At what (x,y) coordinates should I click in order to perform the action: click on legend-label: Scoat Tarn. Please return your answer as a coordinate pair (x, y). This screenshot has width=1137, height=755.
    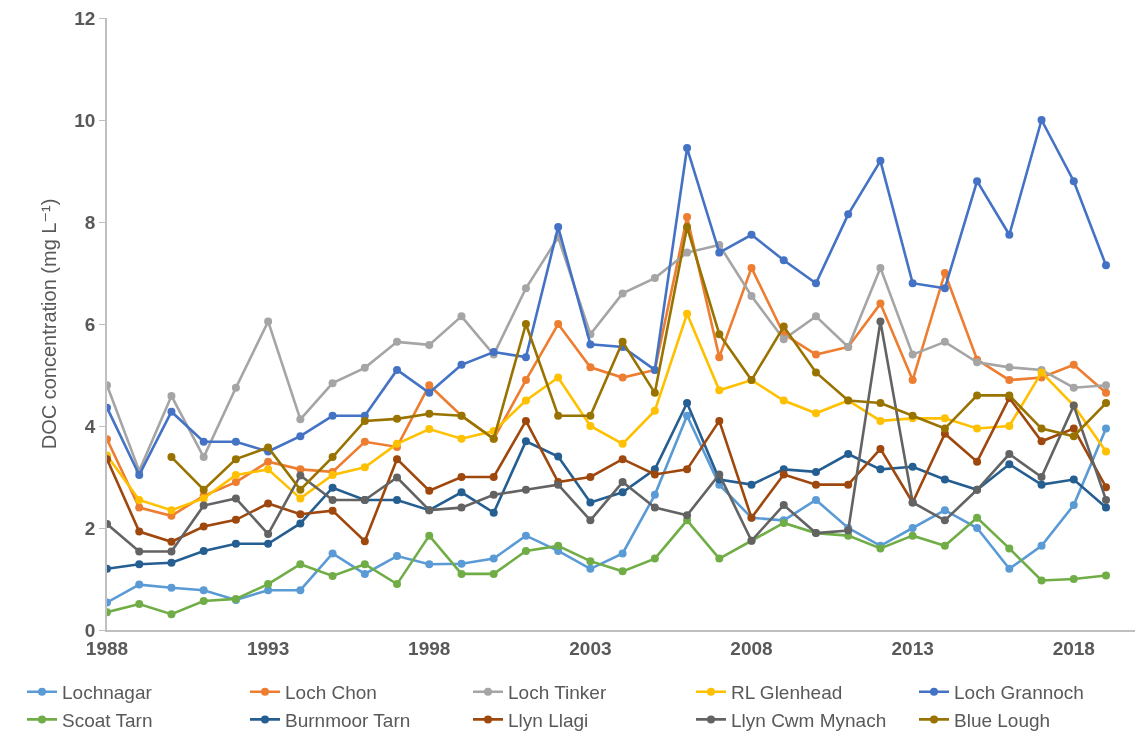
    Looking at the image, I should click on (107, 720).